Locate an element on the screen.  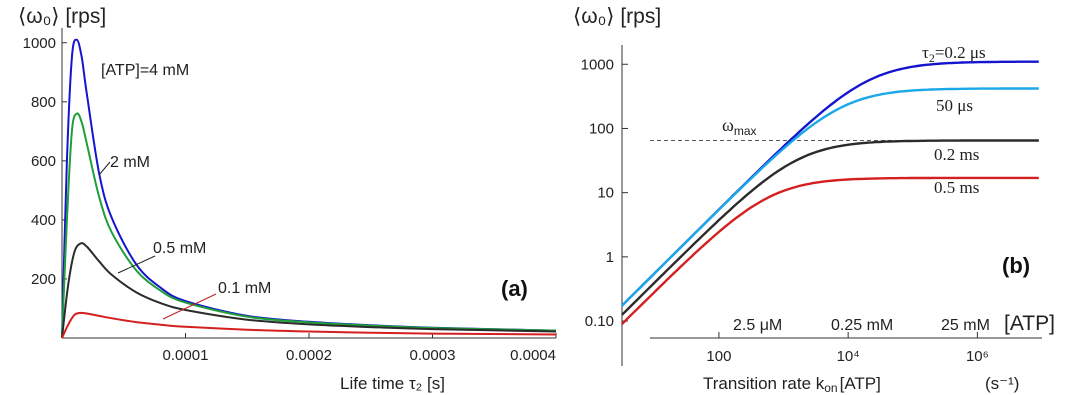
b-y-tick-label: 100 is located at coordinates (601, 128).